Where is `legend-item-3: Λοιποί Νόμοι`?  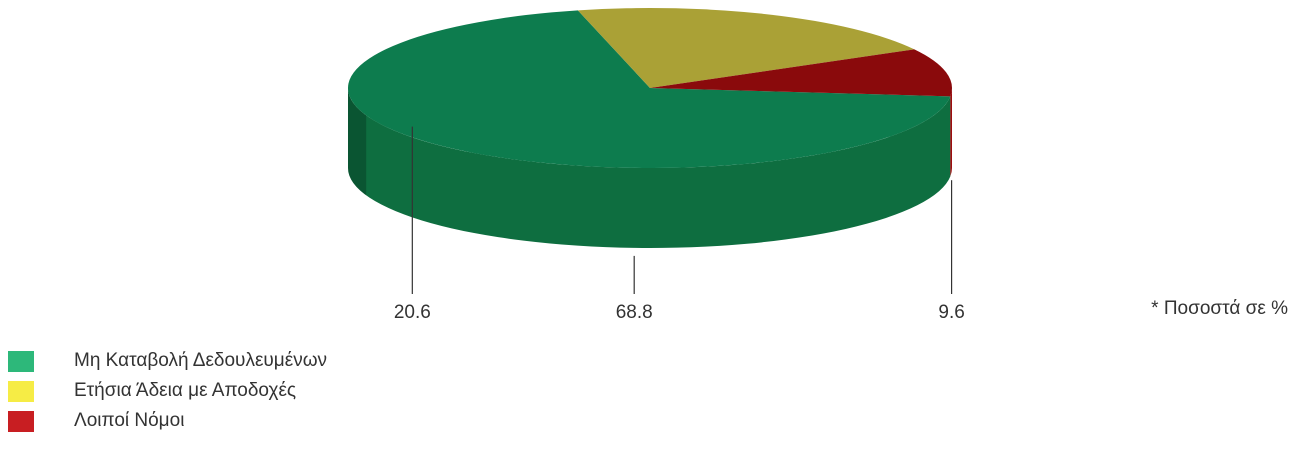 legend-item-3: Λοιποί Νόμοι is located at coordinates (167, 421).